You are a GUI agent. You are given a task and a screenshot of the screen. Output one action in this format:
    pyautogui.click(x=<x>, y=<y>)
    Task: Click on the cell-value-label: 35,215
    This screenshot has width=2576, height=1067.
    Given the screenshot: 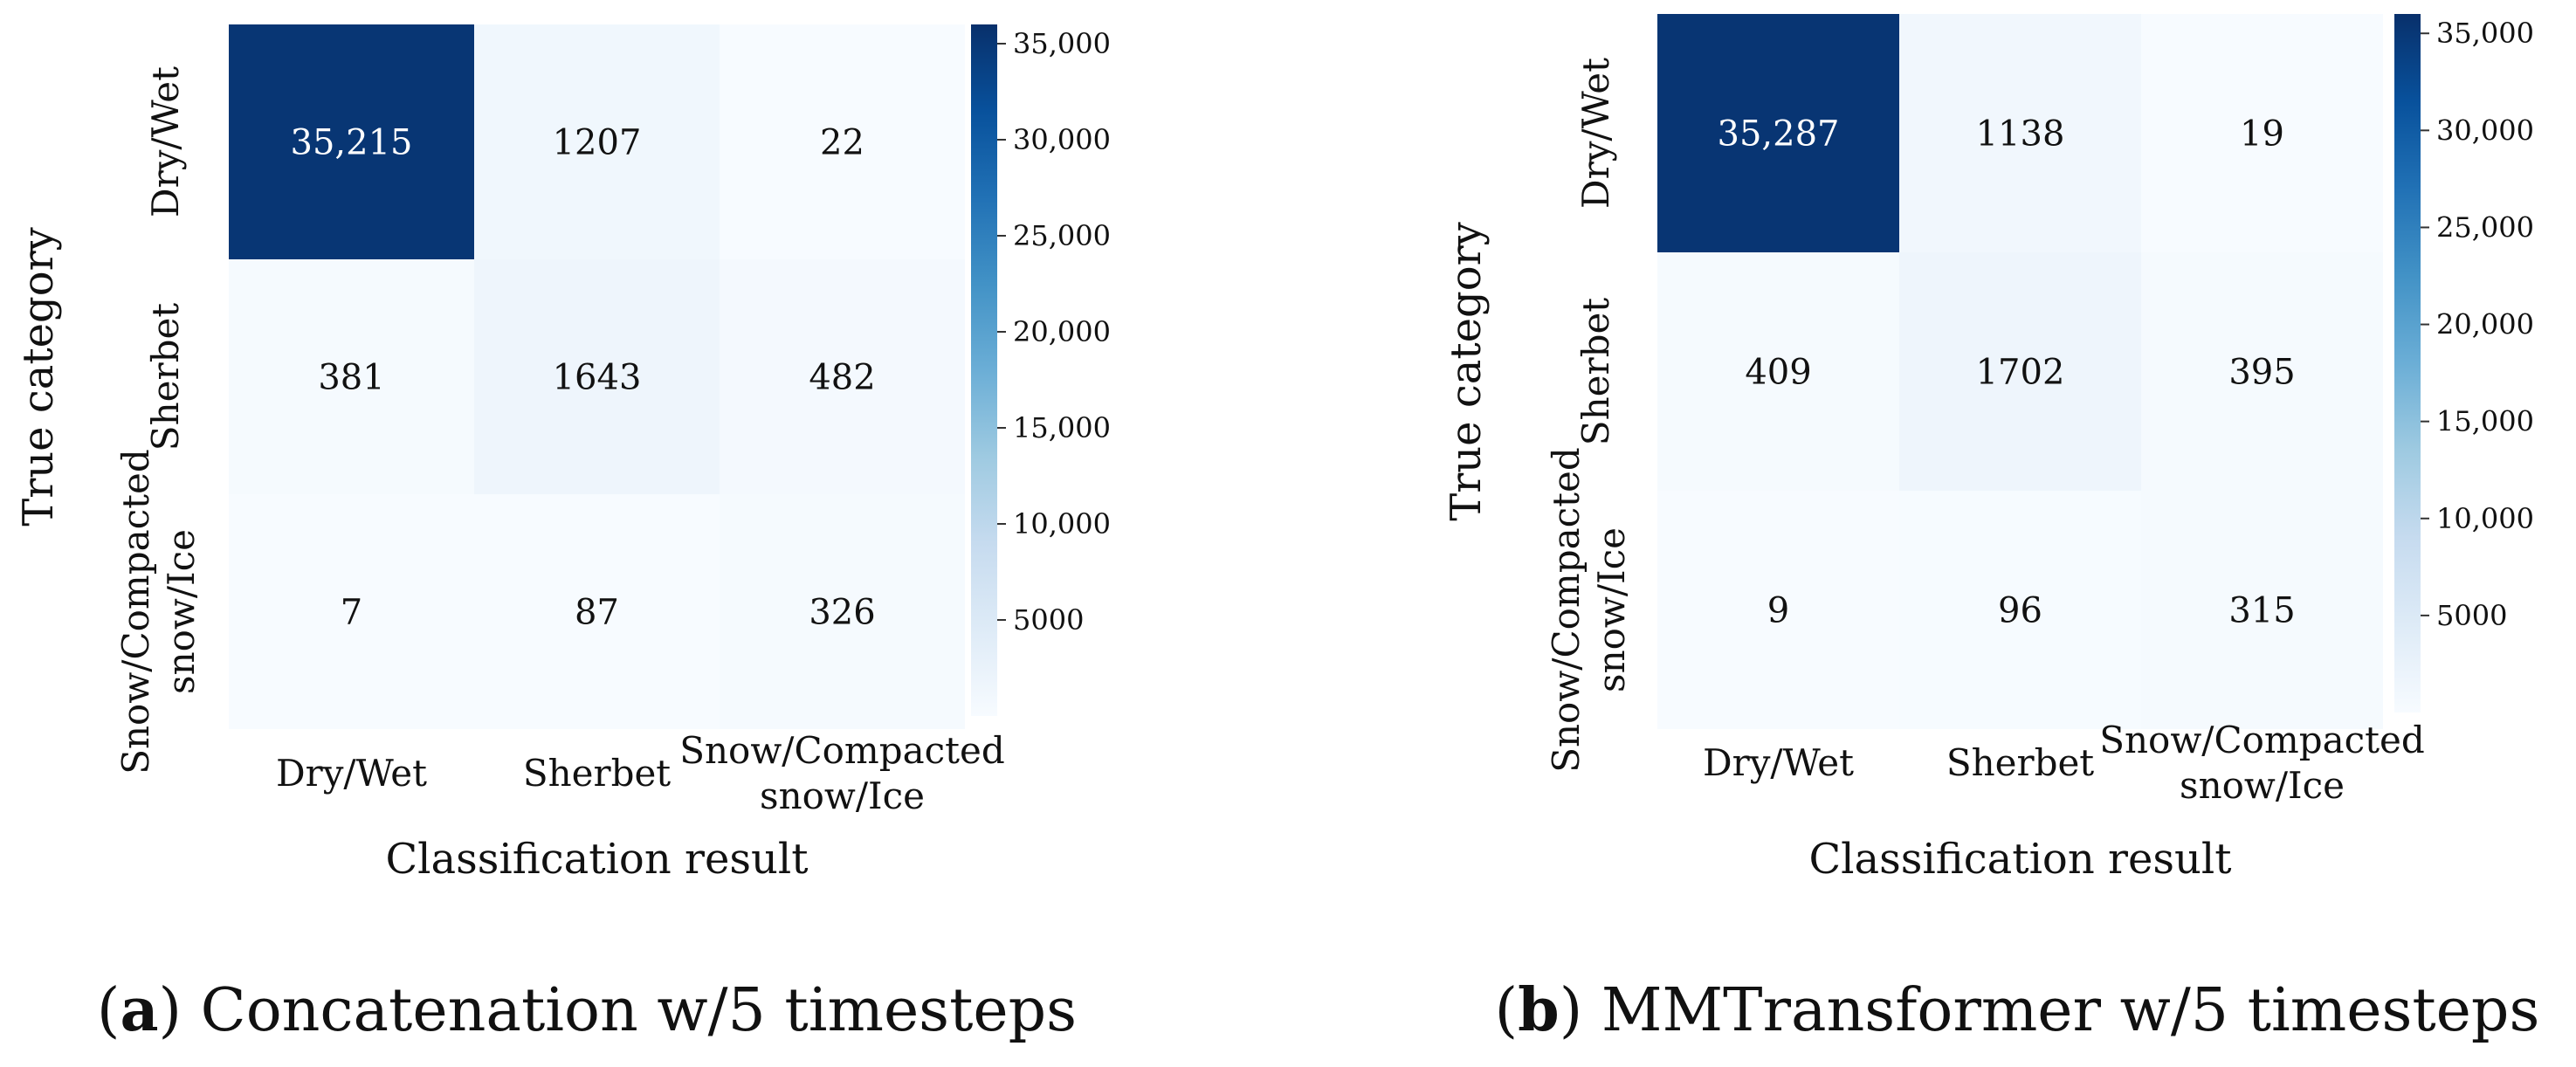 What is the action you would take?
    pyautogui.click(x=352, y=143)
    